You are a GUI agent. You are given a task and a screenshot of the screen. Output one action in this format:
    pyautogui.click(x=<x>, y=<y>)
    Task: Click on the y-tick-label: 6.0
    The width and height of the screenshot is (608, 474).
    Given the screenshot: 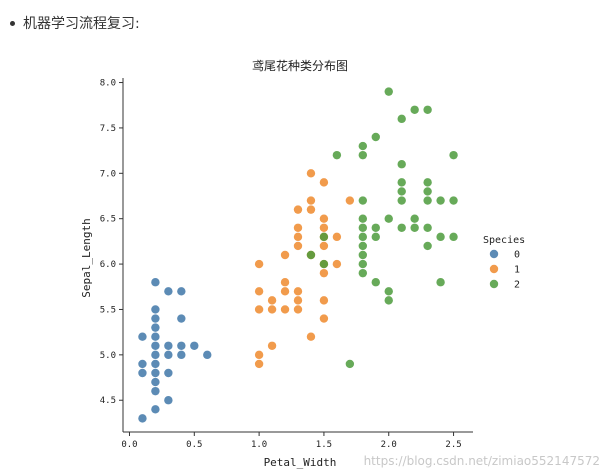 What is the action you would take?
    pyautogui.click(x=108, y=265)
    